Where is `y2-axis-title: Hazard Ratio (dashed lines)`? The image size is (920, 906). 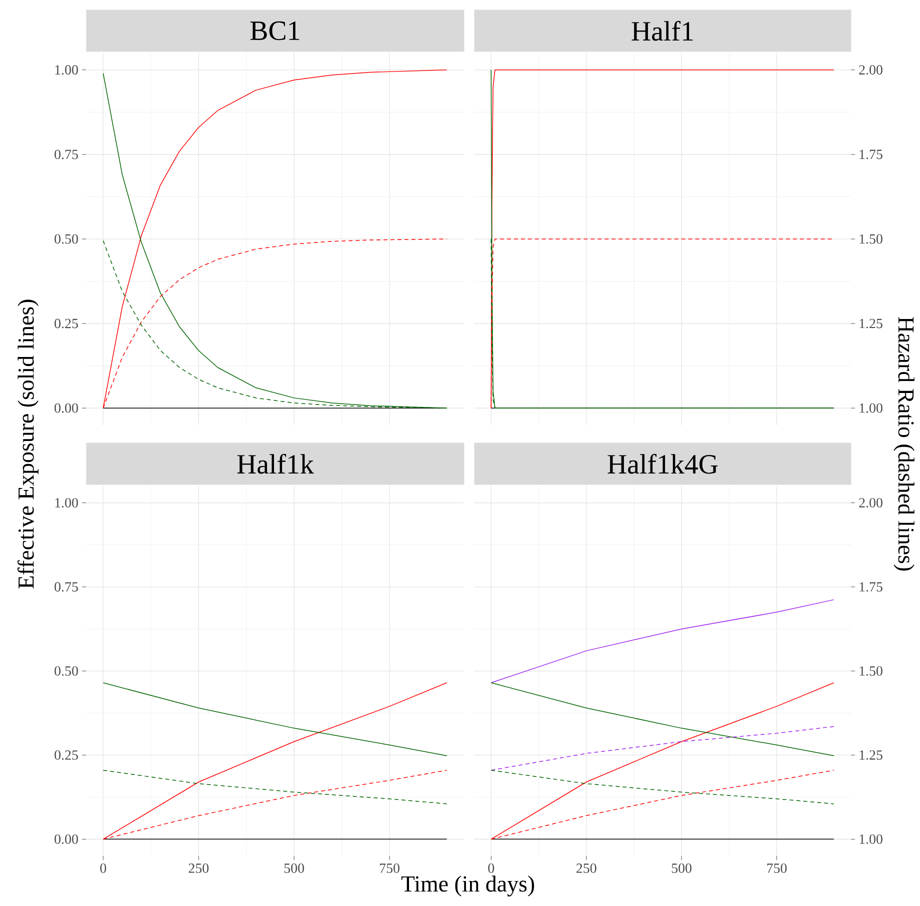
y2-axis-title: Hazard Ratio (dashed lines) is located at coordinates (904, 444).